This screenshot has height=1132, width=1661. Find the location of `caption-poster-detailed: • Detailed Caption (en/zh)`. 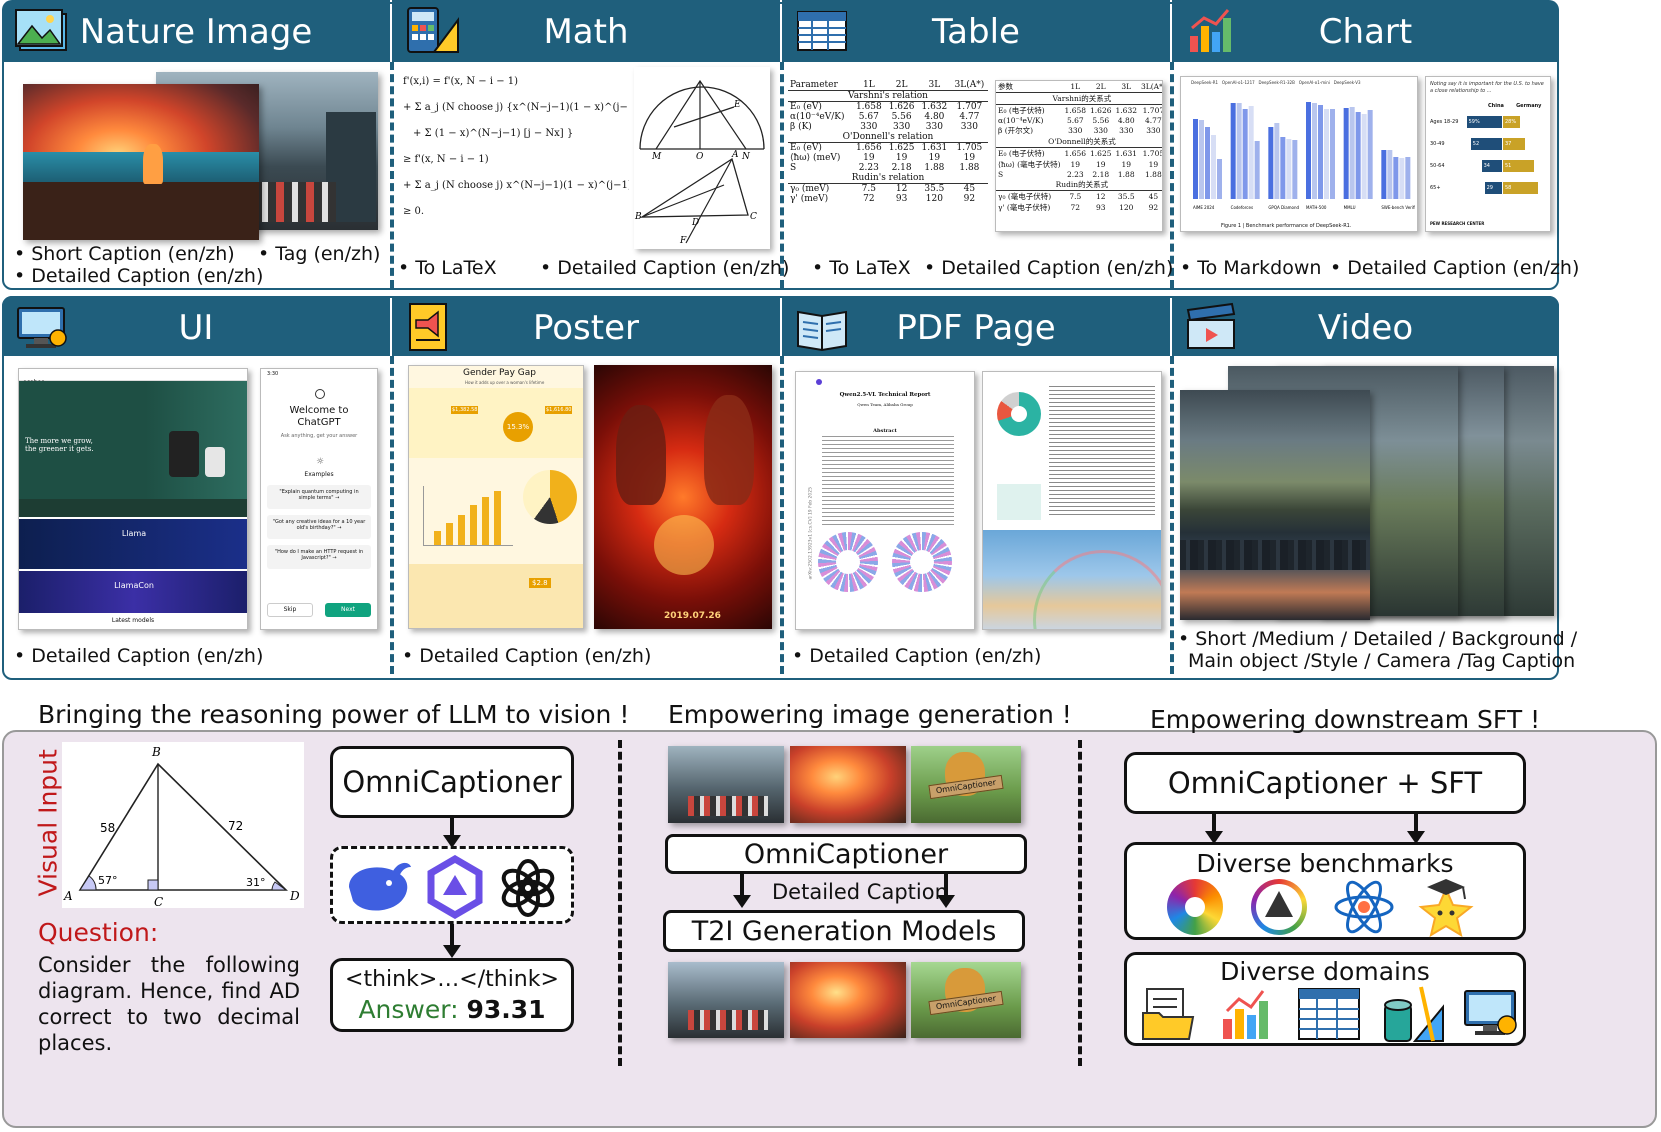

caption-poster-detailed: • Detailed Caption (en/zh) is located at coordinates (527, 656).